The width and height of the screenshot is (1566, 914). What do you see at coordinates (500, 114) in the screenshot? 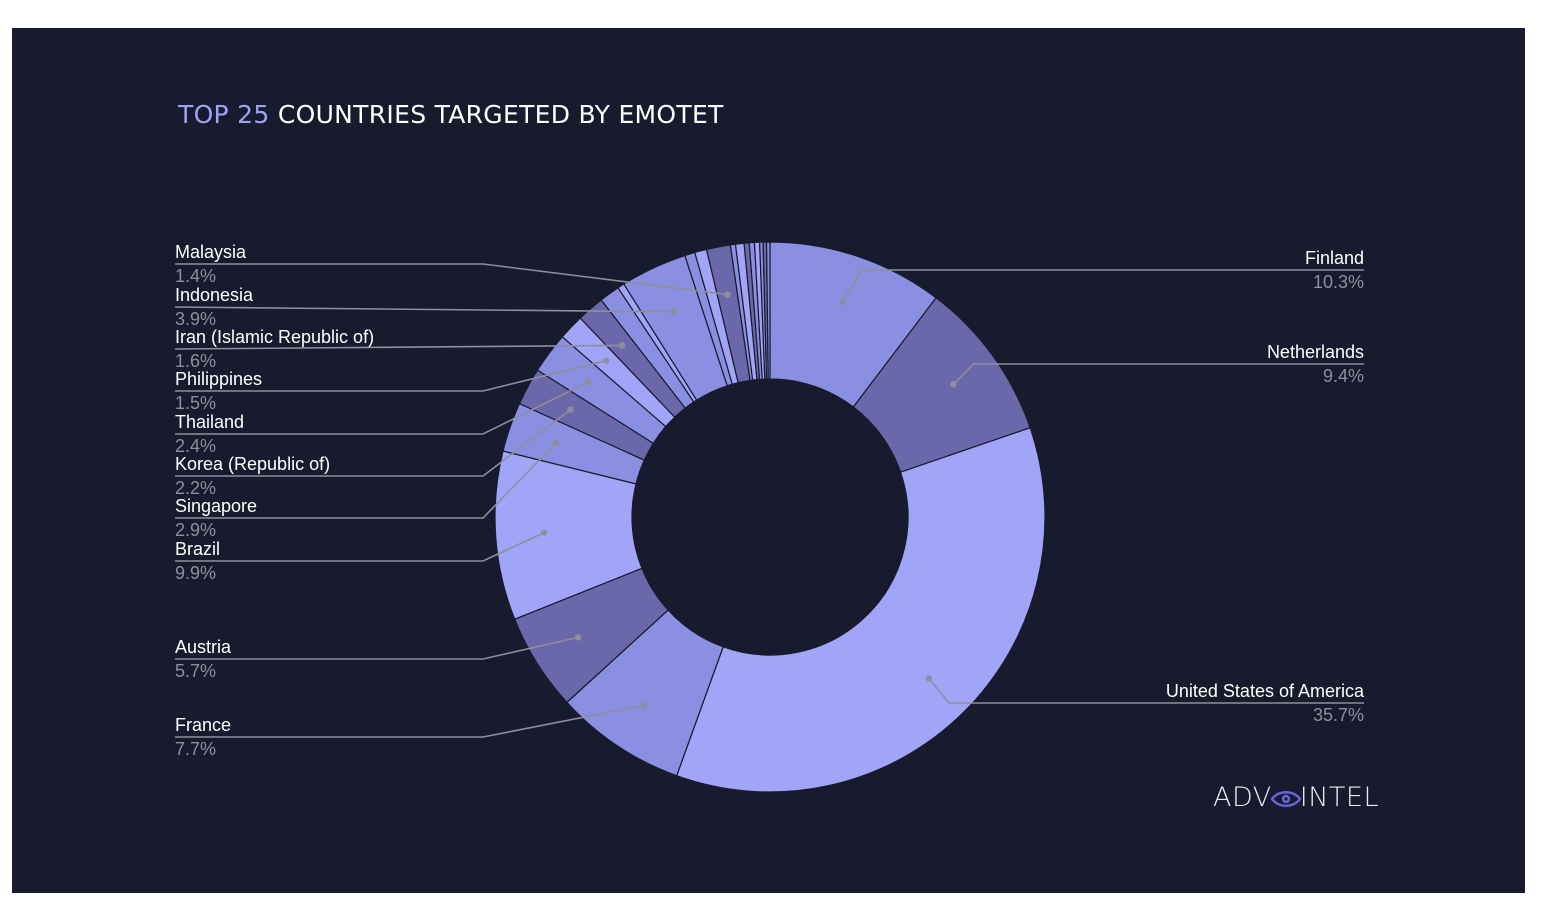
I see `title-text: COUNTRIES TARGETED BY EMOTET` at bounding box center [500, 114].